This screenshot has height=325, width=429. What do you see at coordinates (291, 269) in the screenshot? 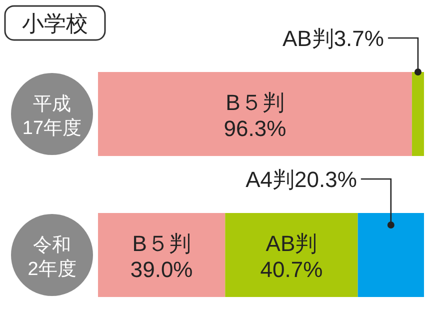
I see `data-label: 40.7%` at bounding box center [291, 269].